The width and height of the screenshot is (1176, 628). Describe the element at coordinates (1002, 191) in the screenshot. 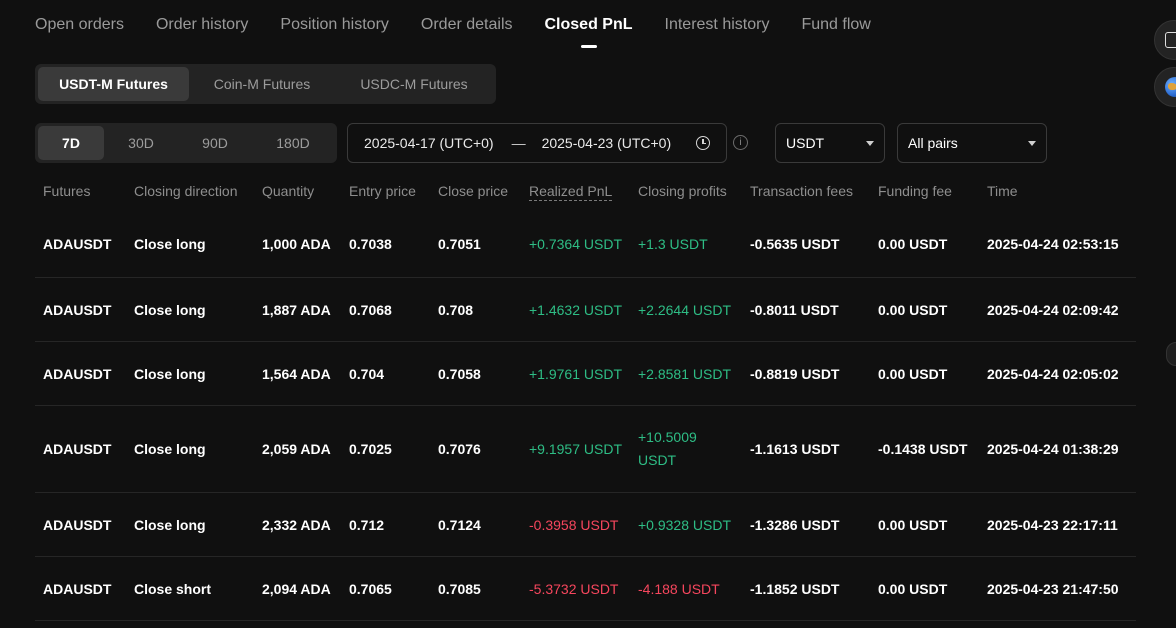

I see `column-header: Time` at that location.